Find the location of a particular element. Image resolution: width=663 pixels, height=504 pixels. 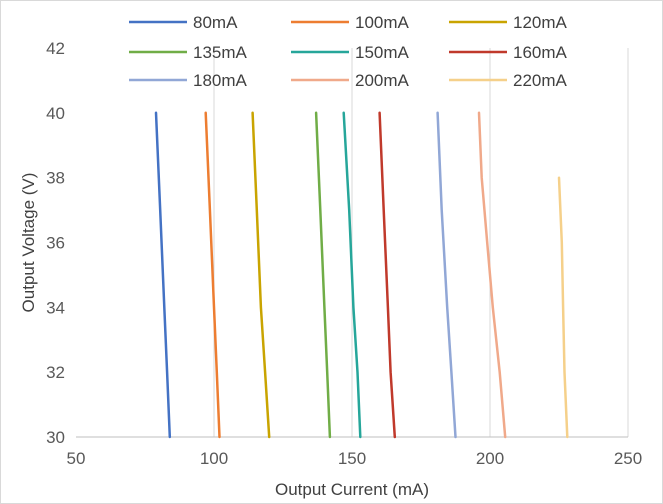

y-tick-label-30: 30 is located at coordinates (55, 437).